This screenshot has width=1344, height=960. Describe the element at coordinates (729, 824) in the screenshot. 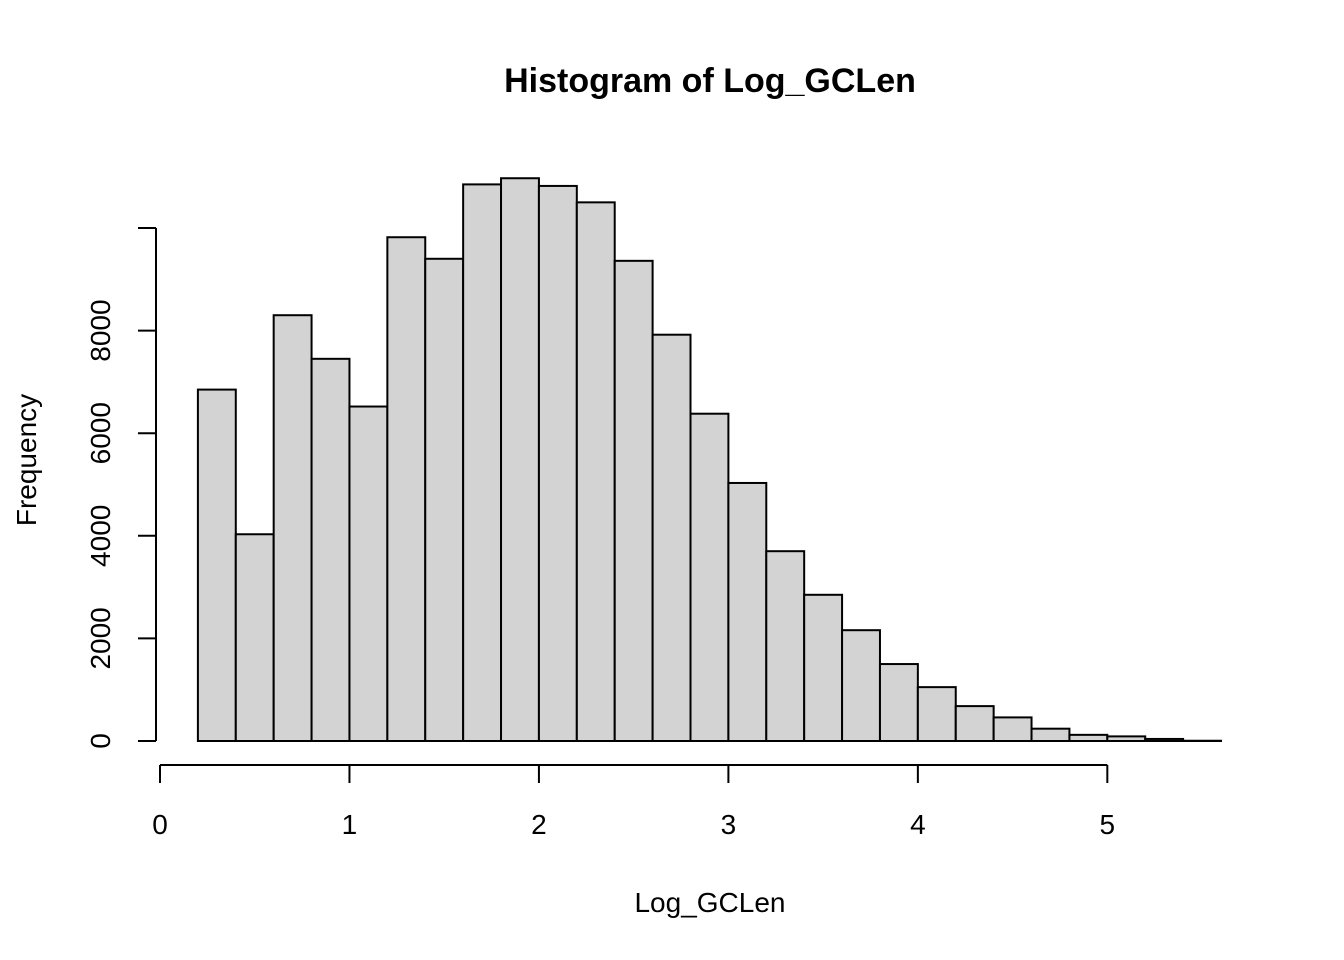

I see `x-tick-label-3: 3` at that location.